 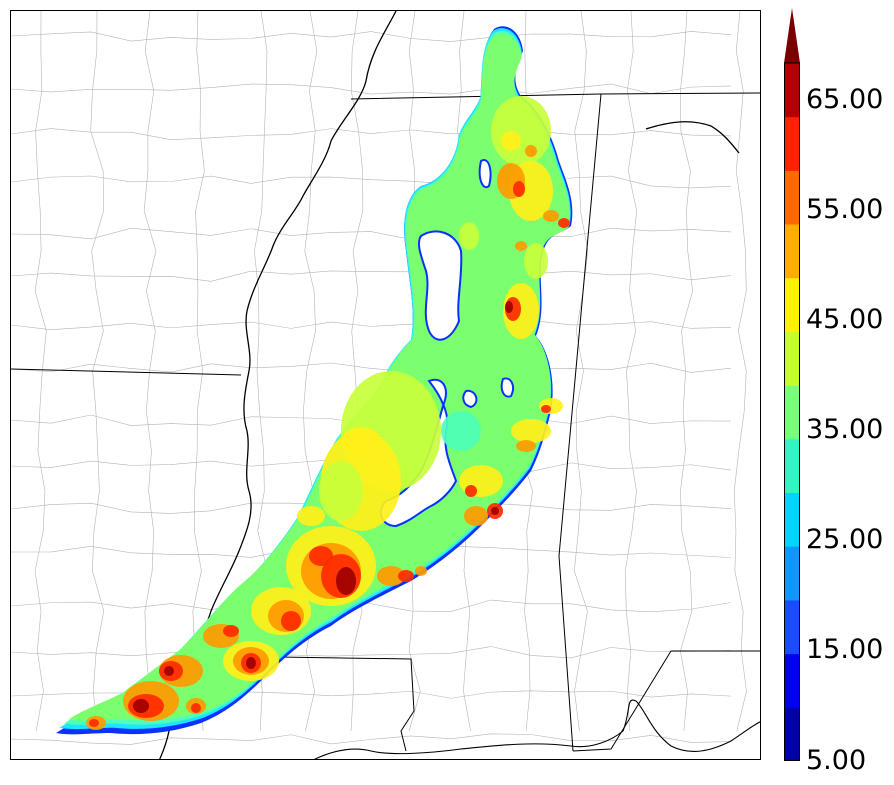 I want to click on state-border-alabama-ms, so click(x=580, y=422).